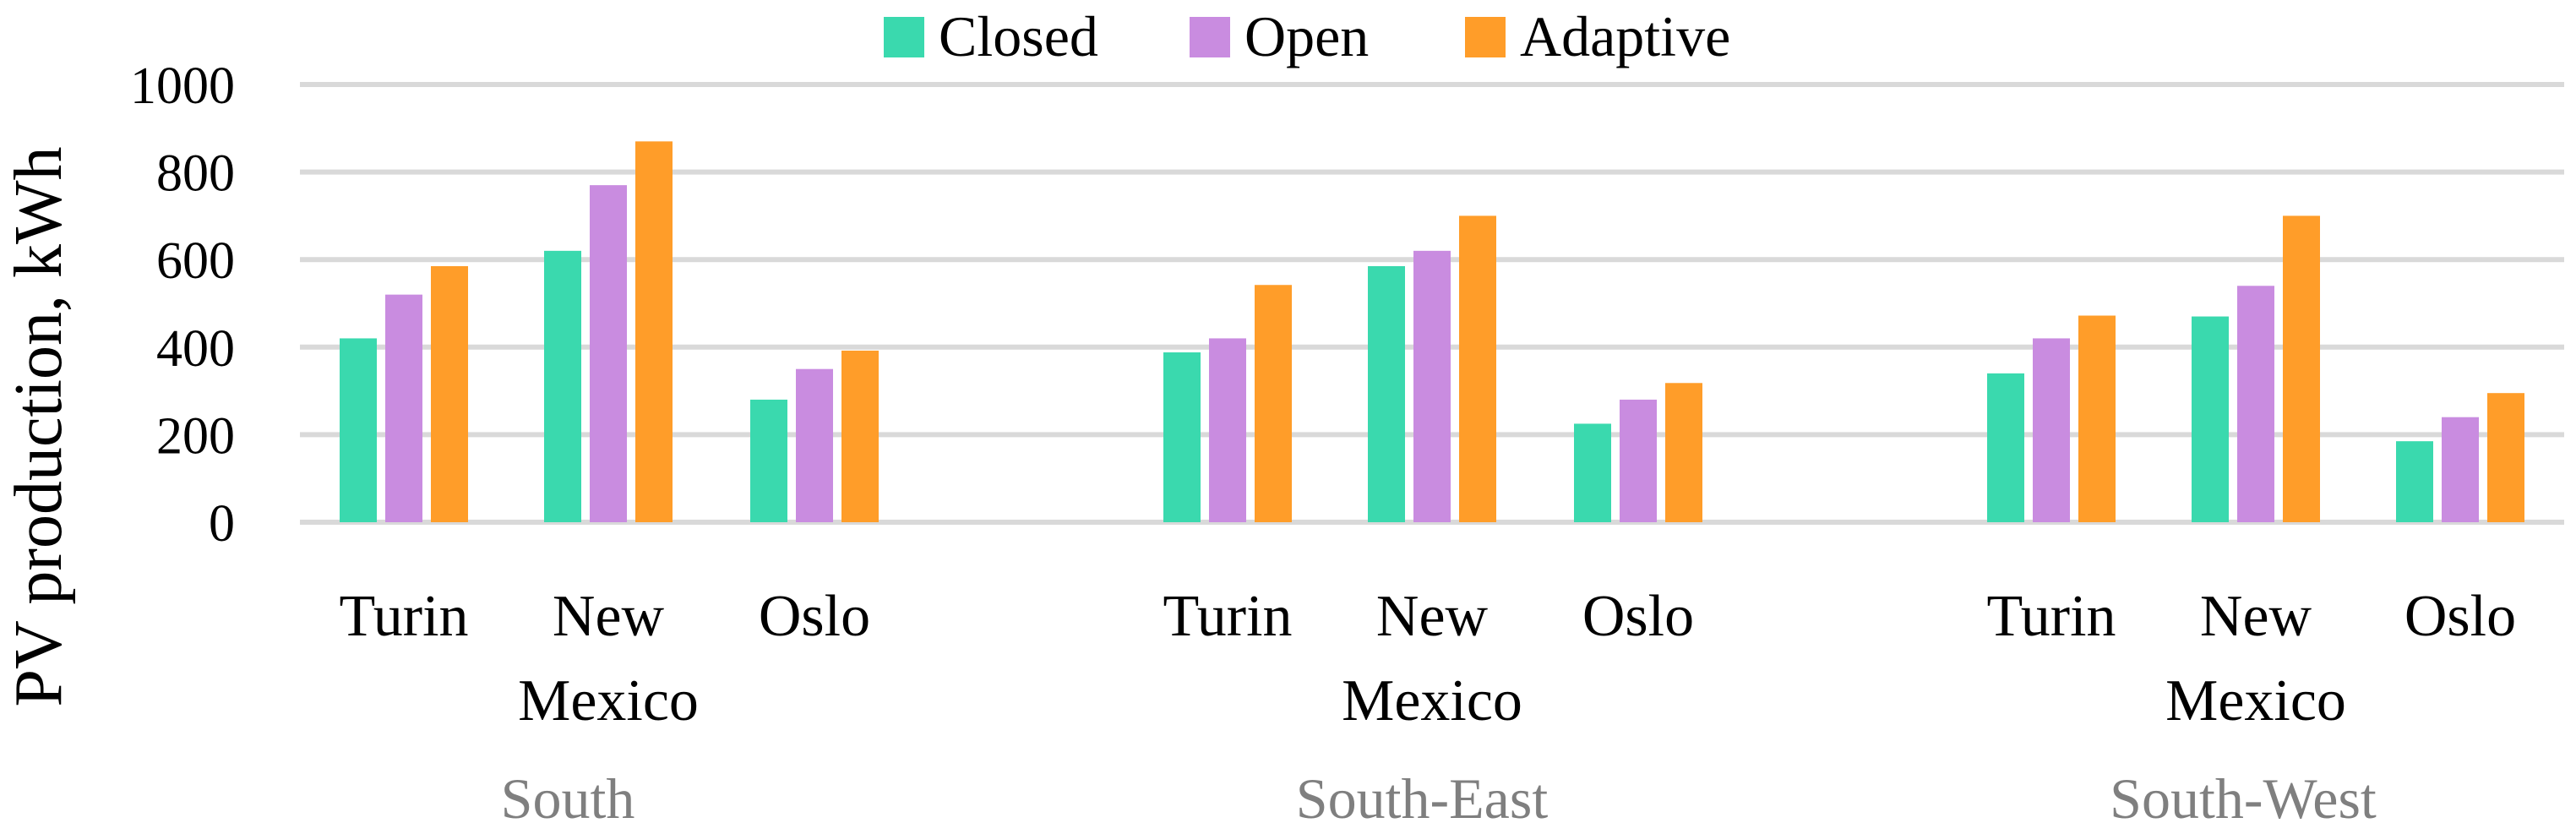  I want to click on group-labels: South South-East South-West, so click(1439, 798).